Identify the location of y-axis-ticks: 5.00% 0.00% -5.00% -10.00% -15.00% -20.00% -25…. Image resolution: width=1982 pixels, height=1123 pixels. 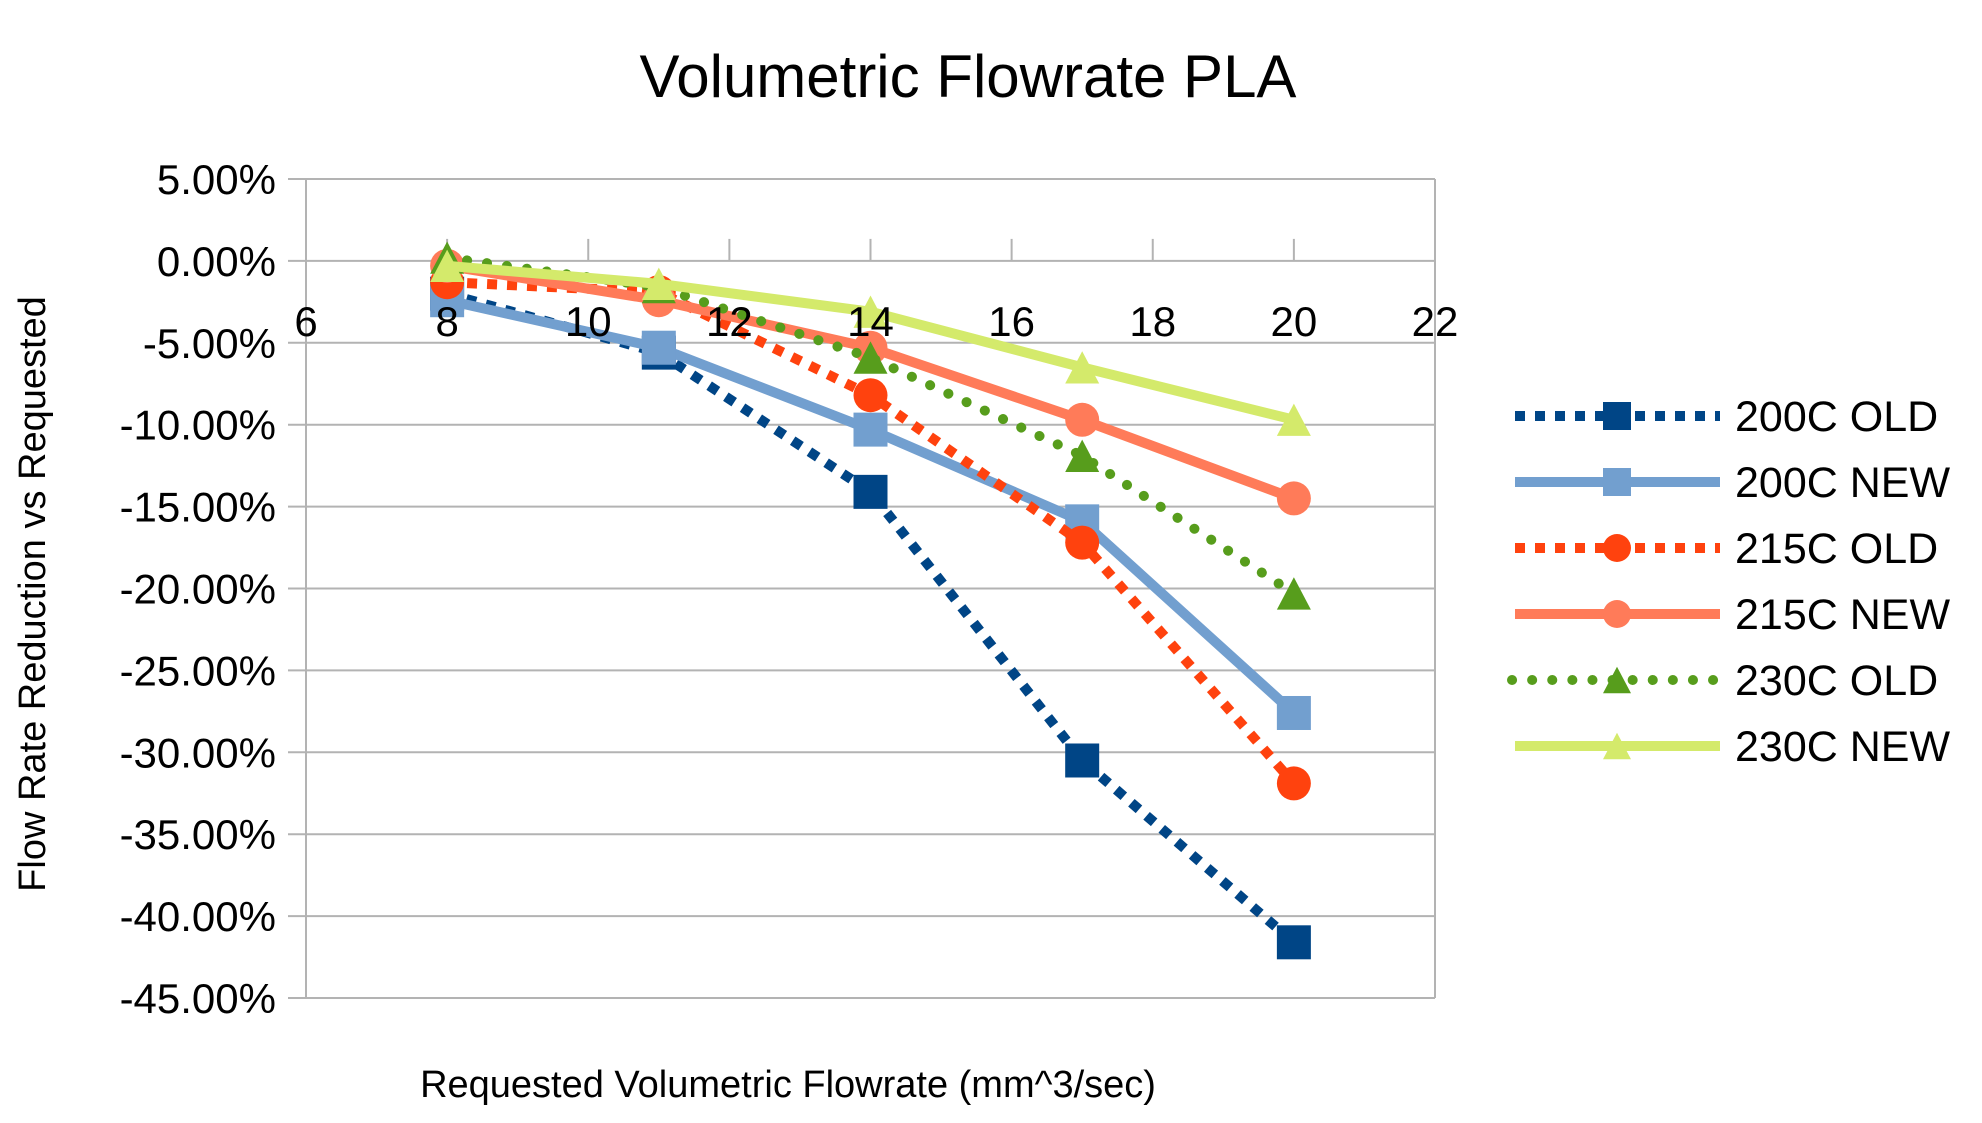
(198, 589).